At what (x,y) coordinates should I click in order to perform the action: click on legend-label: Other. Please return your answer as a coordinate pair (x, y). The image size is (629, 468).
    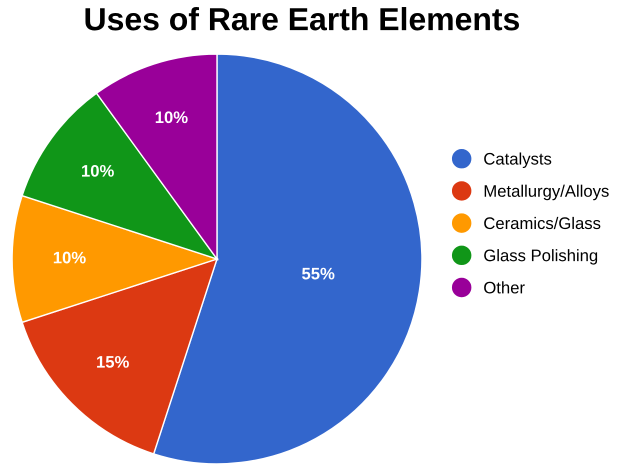
    Looking at the image, I should click on (504, 287).